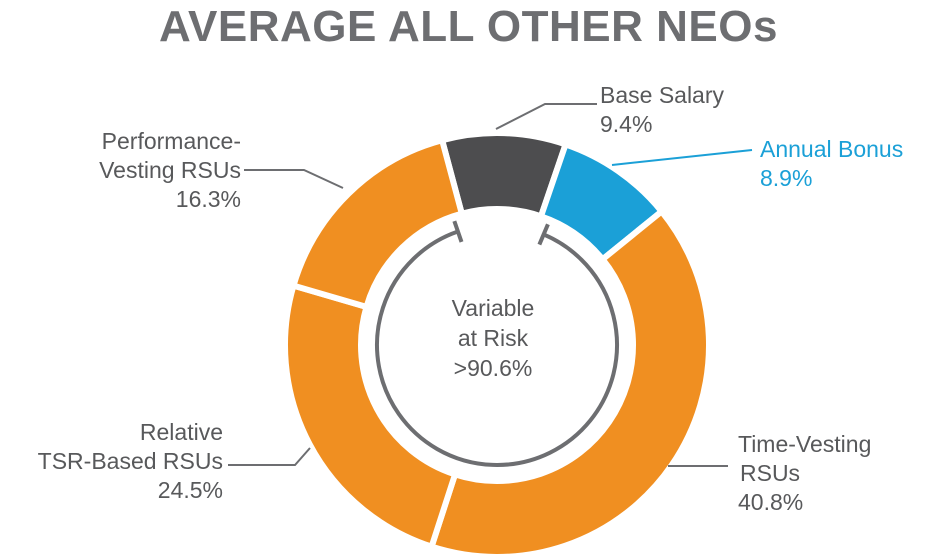 The width and height of the screenshot is (937, 557). What do you see at coordinates (493, 368) in the screenshot?
I see `center-label-line3: >90.6%` at bounding box center [493, 368].